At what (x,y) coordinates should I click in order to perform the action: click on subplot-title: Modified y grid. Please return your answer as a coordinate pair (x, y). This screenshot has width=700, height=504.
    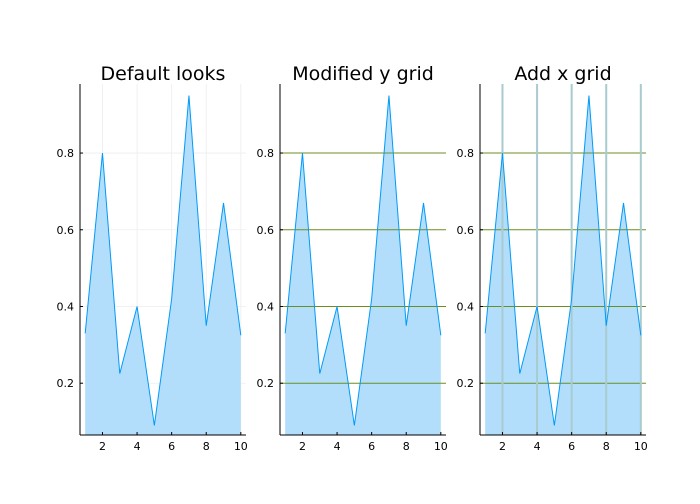
    Looking at the image, I should click on (363, 74).